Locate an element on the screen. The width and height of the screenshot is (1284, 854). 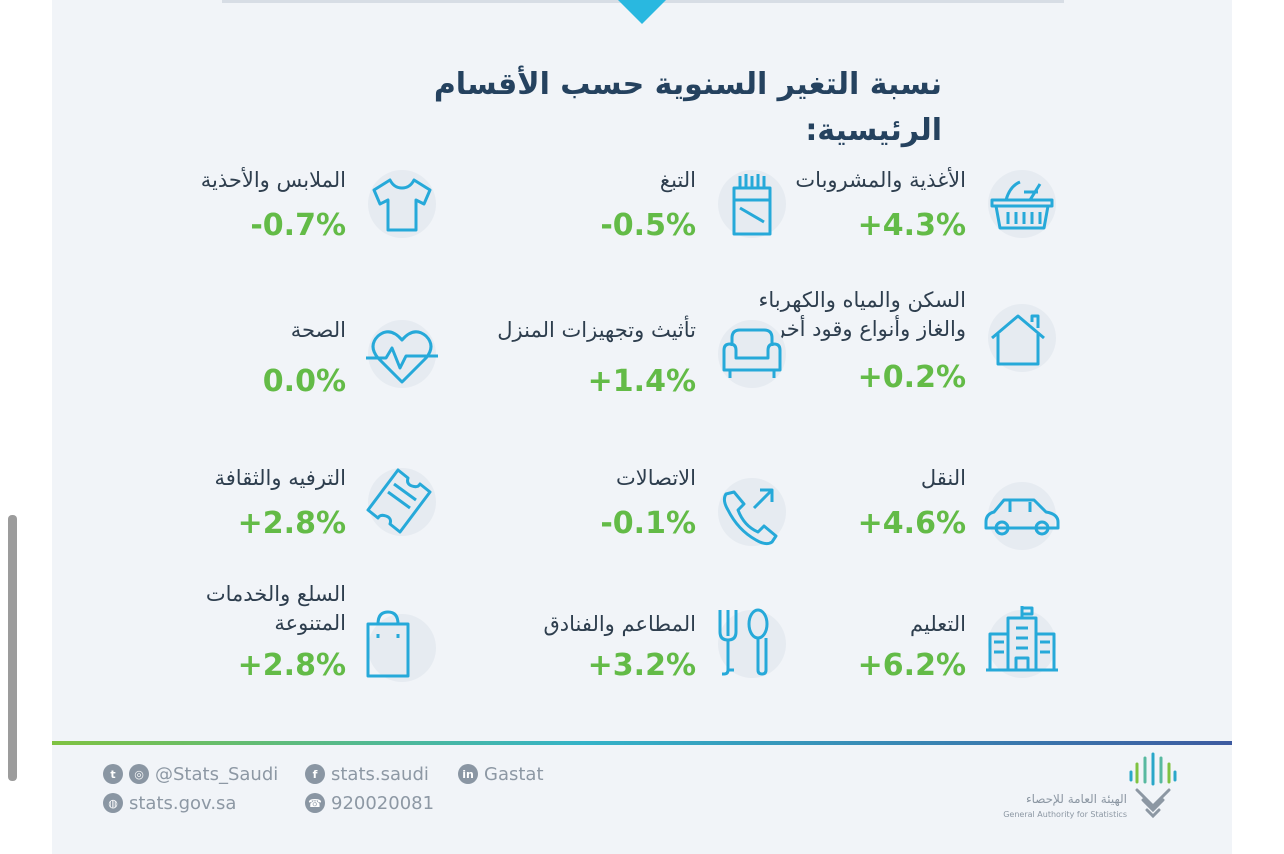
footer-social-linkedin: in Gastat is located at coordinates (501, 774).